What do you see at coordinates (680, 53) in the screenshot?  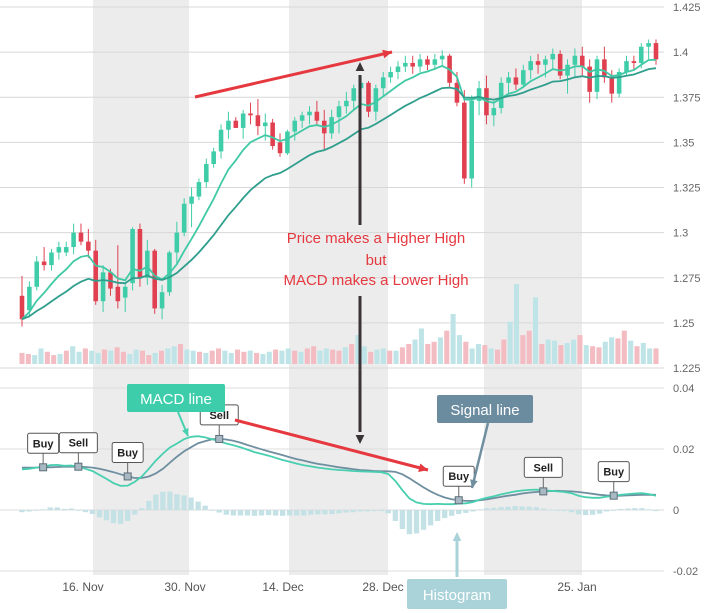 I see `price-tick-label: 1.4` at bounding box center [680, 53].